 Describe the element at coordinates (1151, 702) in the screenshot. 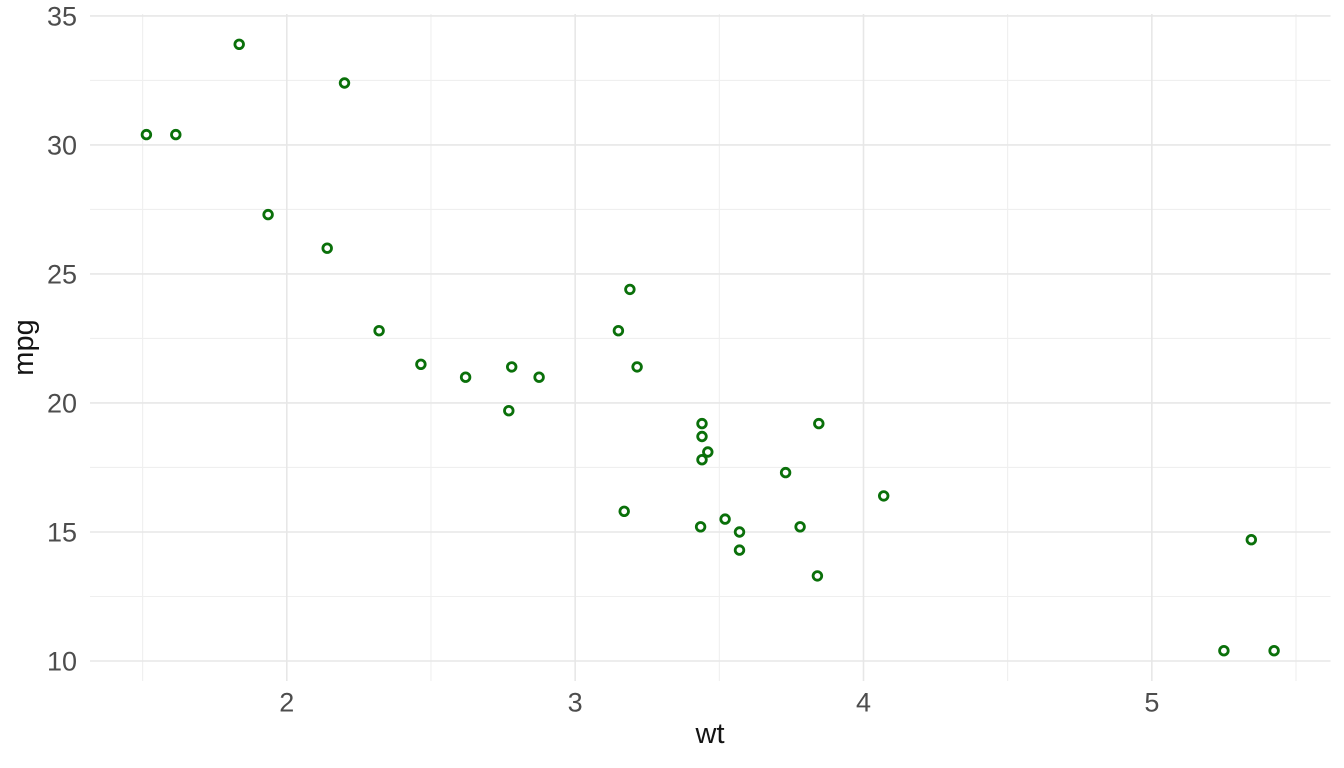

I see `x-tick-label: 5` at that location.